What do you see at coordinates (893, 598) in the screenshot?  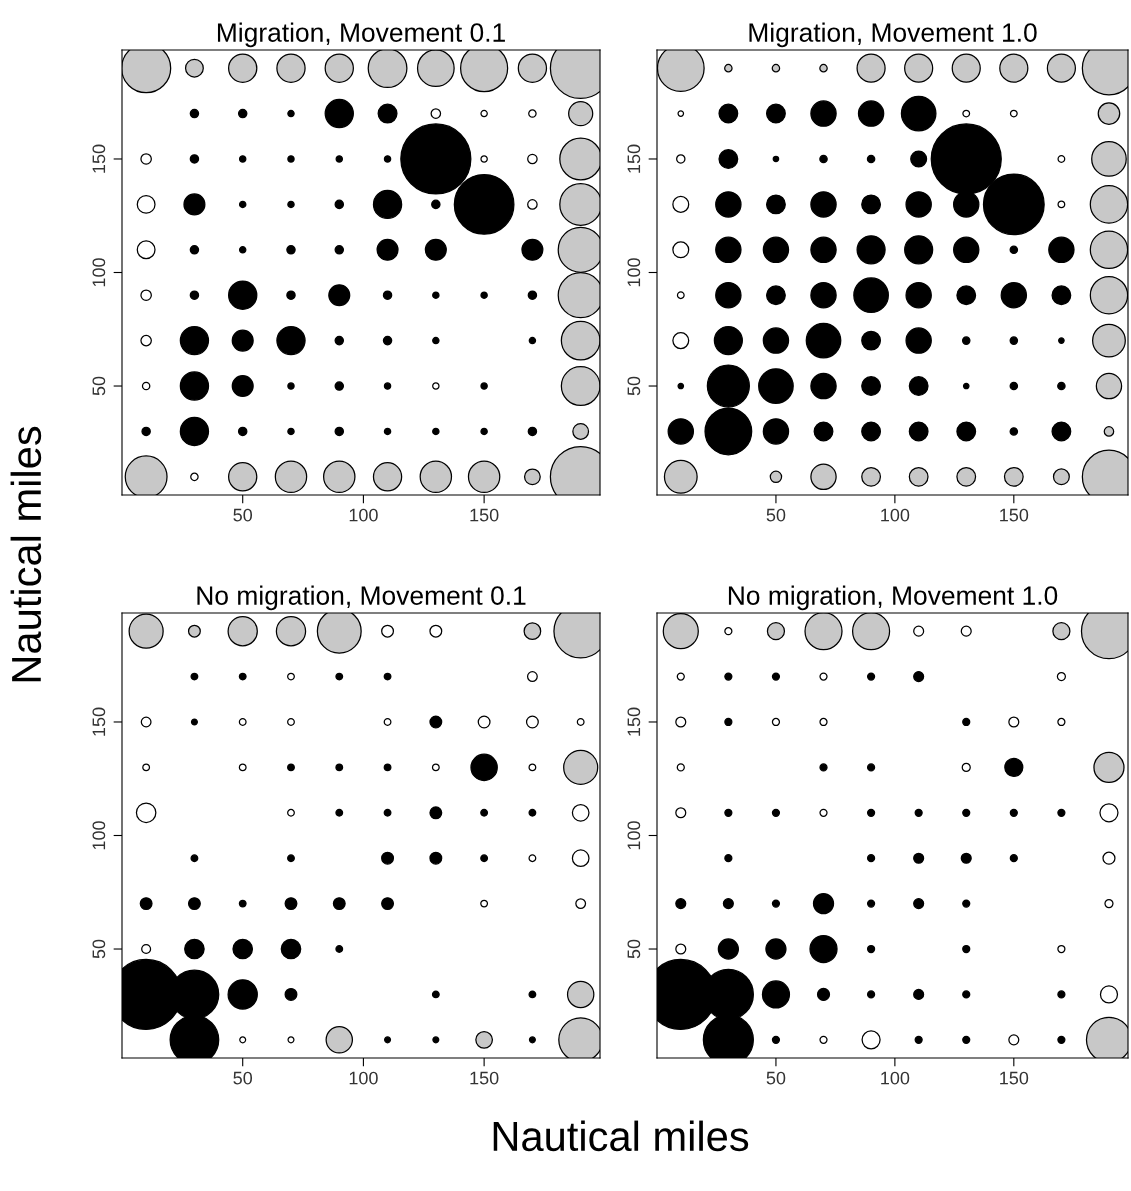 I see `chart-title: No migration, Movement 1.0` at bounding box center [893, 598].